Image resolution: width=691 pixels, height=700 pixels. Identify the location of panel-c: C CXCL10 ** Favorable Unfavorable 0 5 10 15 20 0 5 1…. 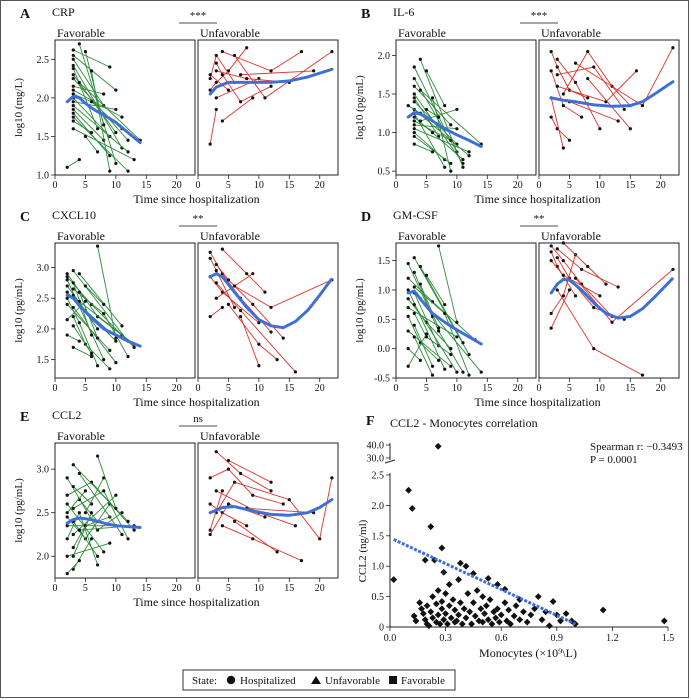
(176, 308).